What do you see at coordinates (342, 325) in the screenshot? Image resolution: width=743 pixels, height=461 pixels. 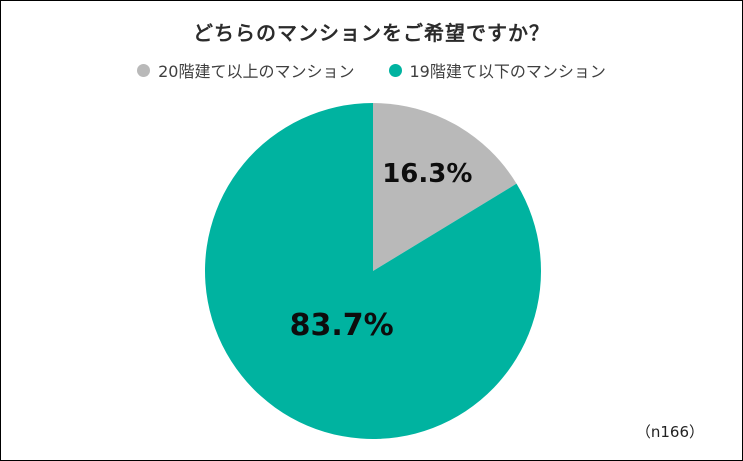 I see `slice-value-label: 83.7%` at bounding box center [342, 325].